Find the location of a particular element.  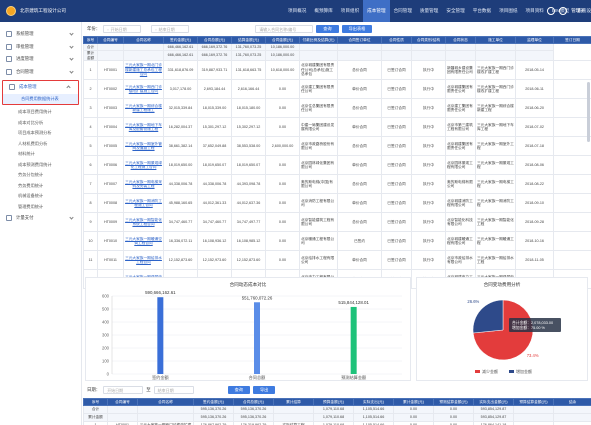

cell-name: 三元大家族一期暖通空调工程合同 is located at coordinates (143, 241).